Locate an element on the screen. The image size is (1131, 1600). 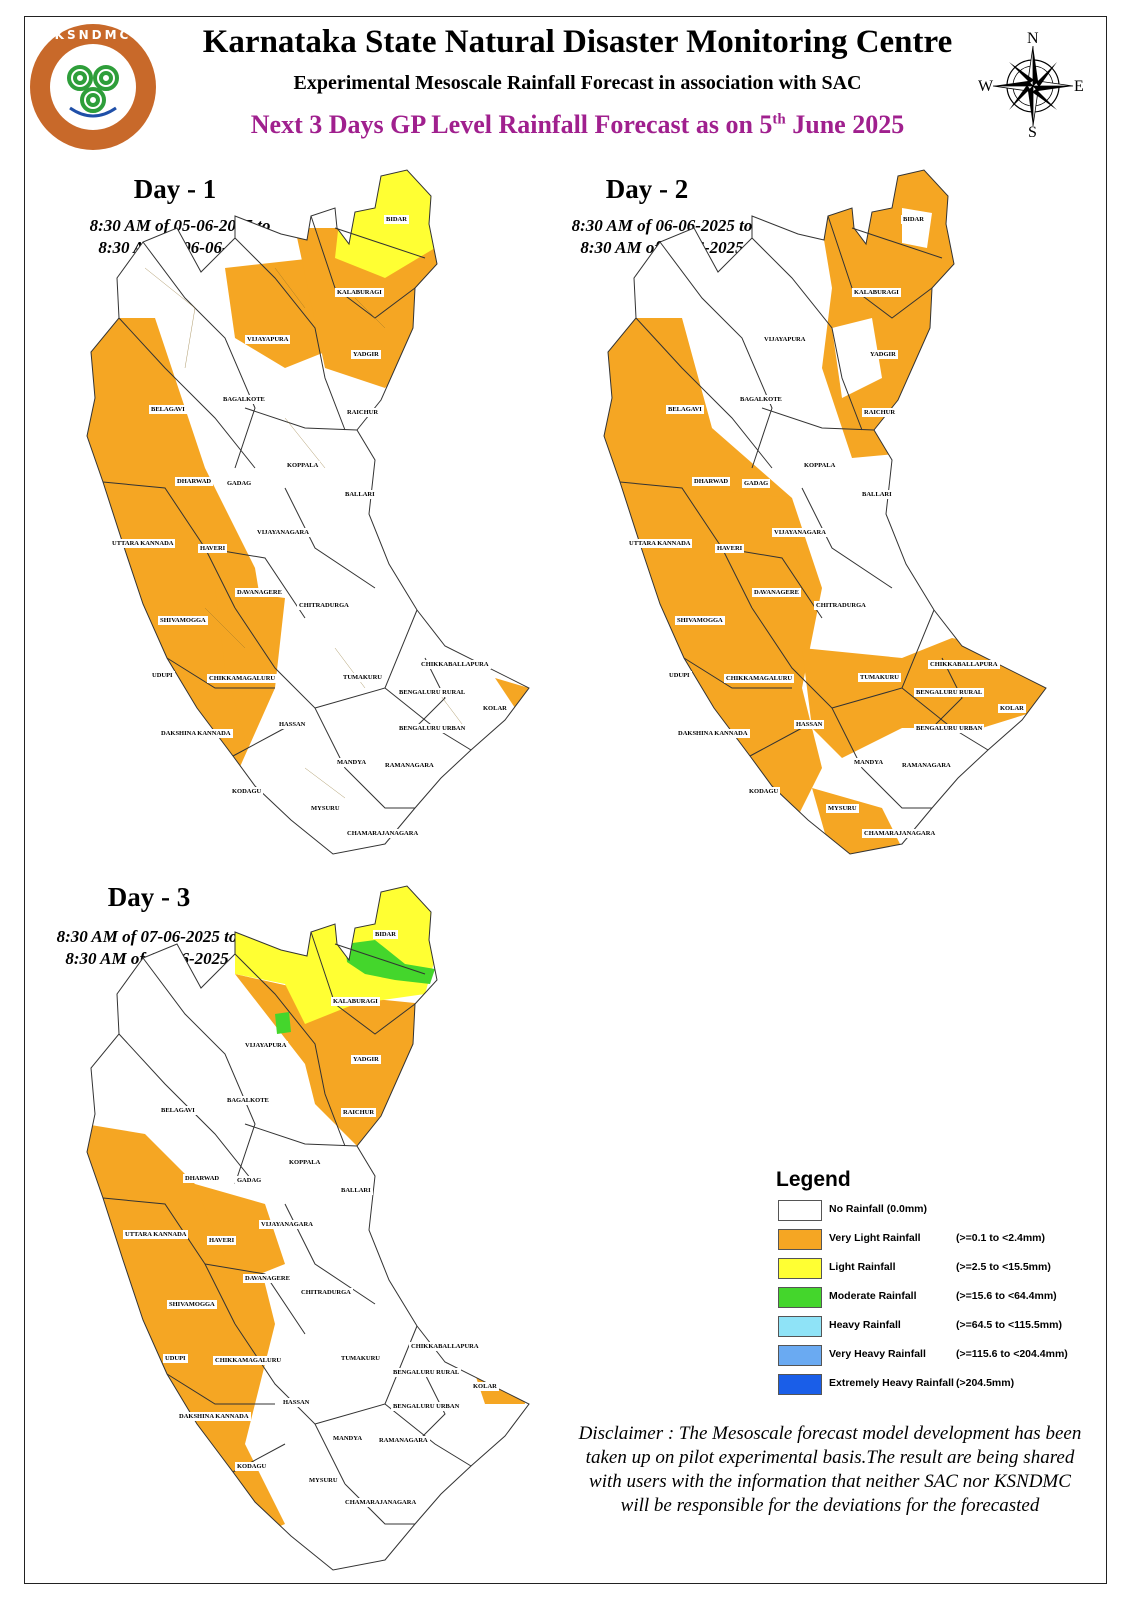
day1-label-bengaluru-urban: BENGALURU URBAN is located at coordinates (432, 728).